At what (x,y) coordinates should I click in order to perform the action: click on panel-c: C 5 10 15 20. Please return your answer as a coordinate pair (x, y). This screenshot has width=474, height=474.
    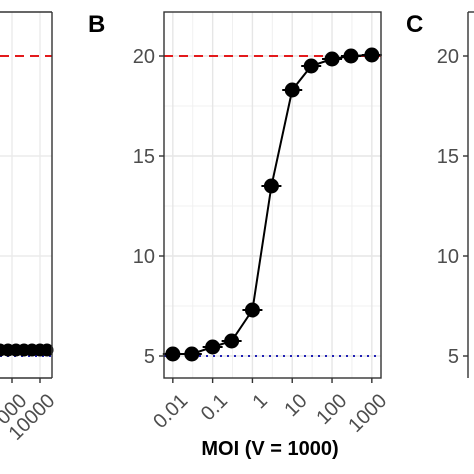
    Looking at the image, I should click on (440, 194).